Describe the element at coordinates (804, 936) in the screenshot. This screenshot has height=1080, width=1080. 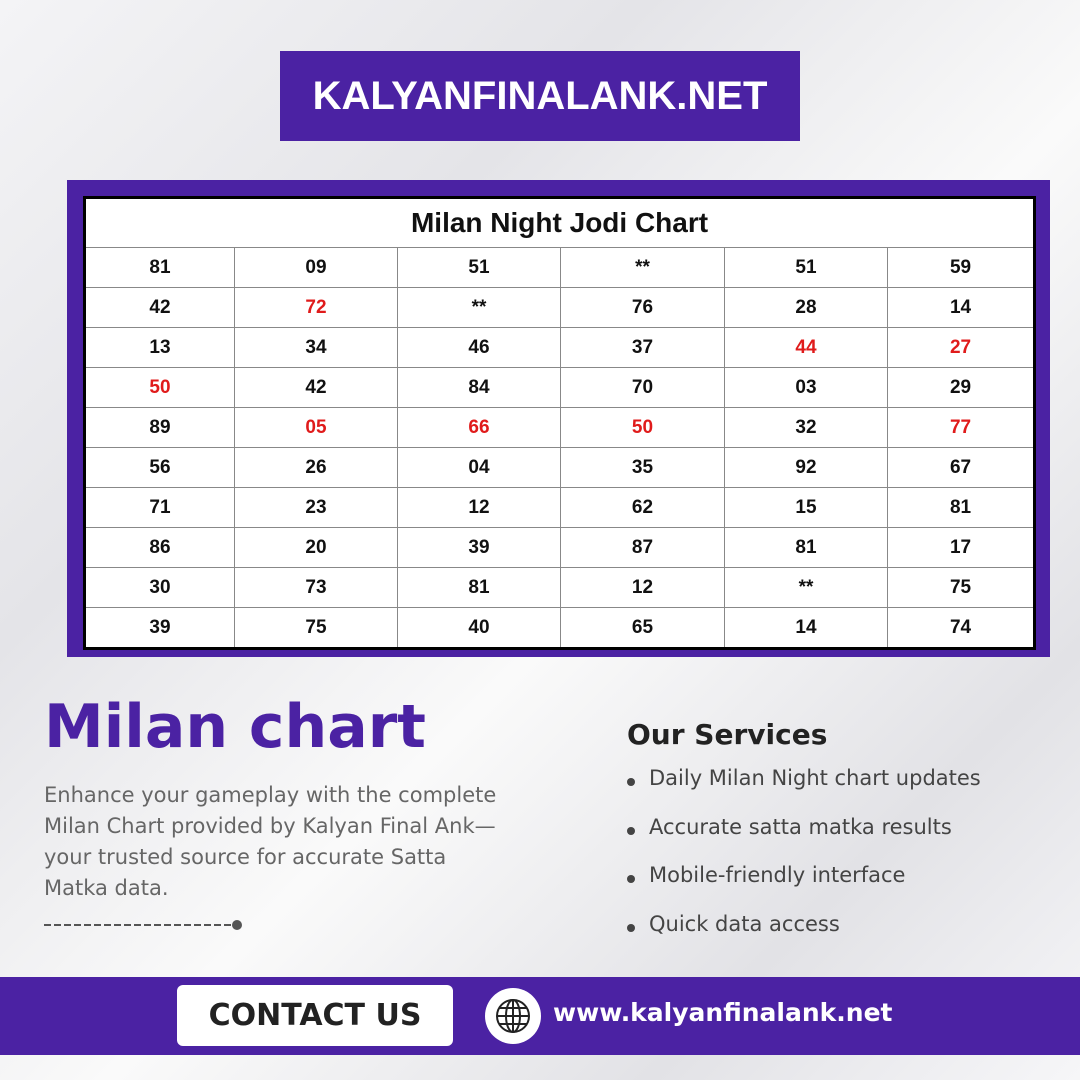
I see `service-item: Quick data access` at that location.